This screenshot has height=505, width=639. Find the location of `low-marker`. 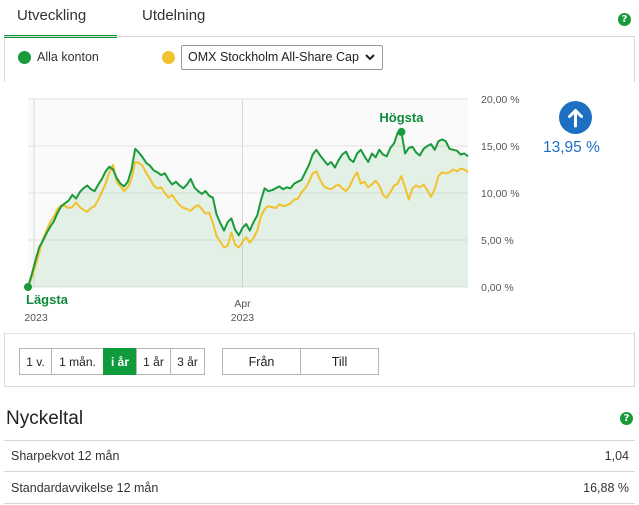

low-marker is located at coordinates (28, 287).